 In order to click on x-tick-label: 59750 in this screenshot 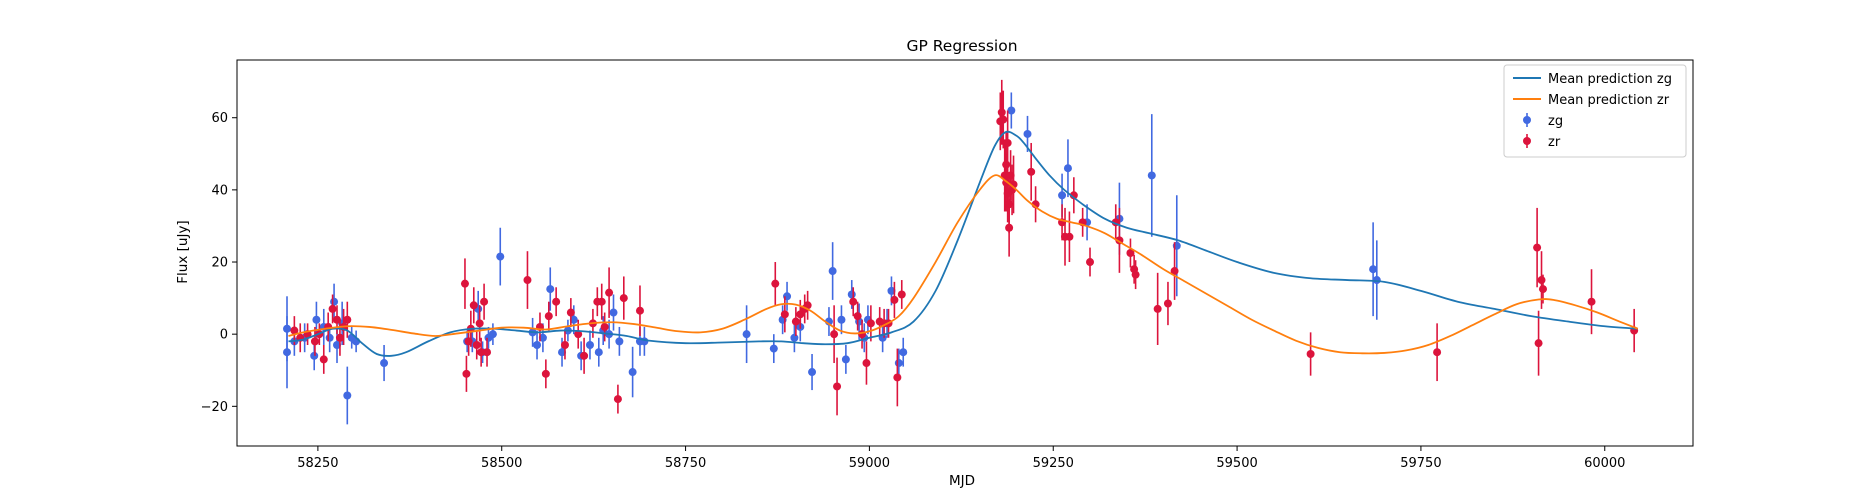, I will do `click(1420, 463)`.